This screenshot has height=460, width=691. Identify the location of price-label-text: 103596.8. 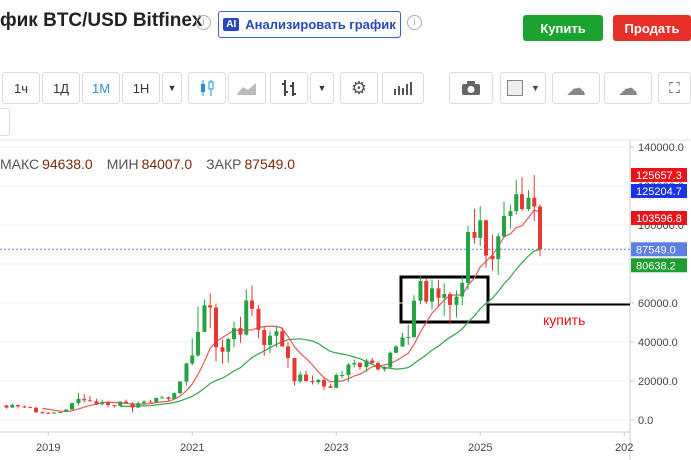
(659, 219).